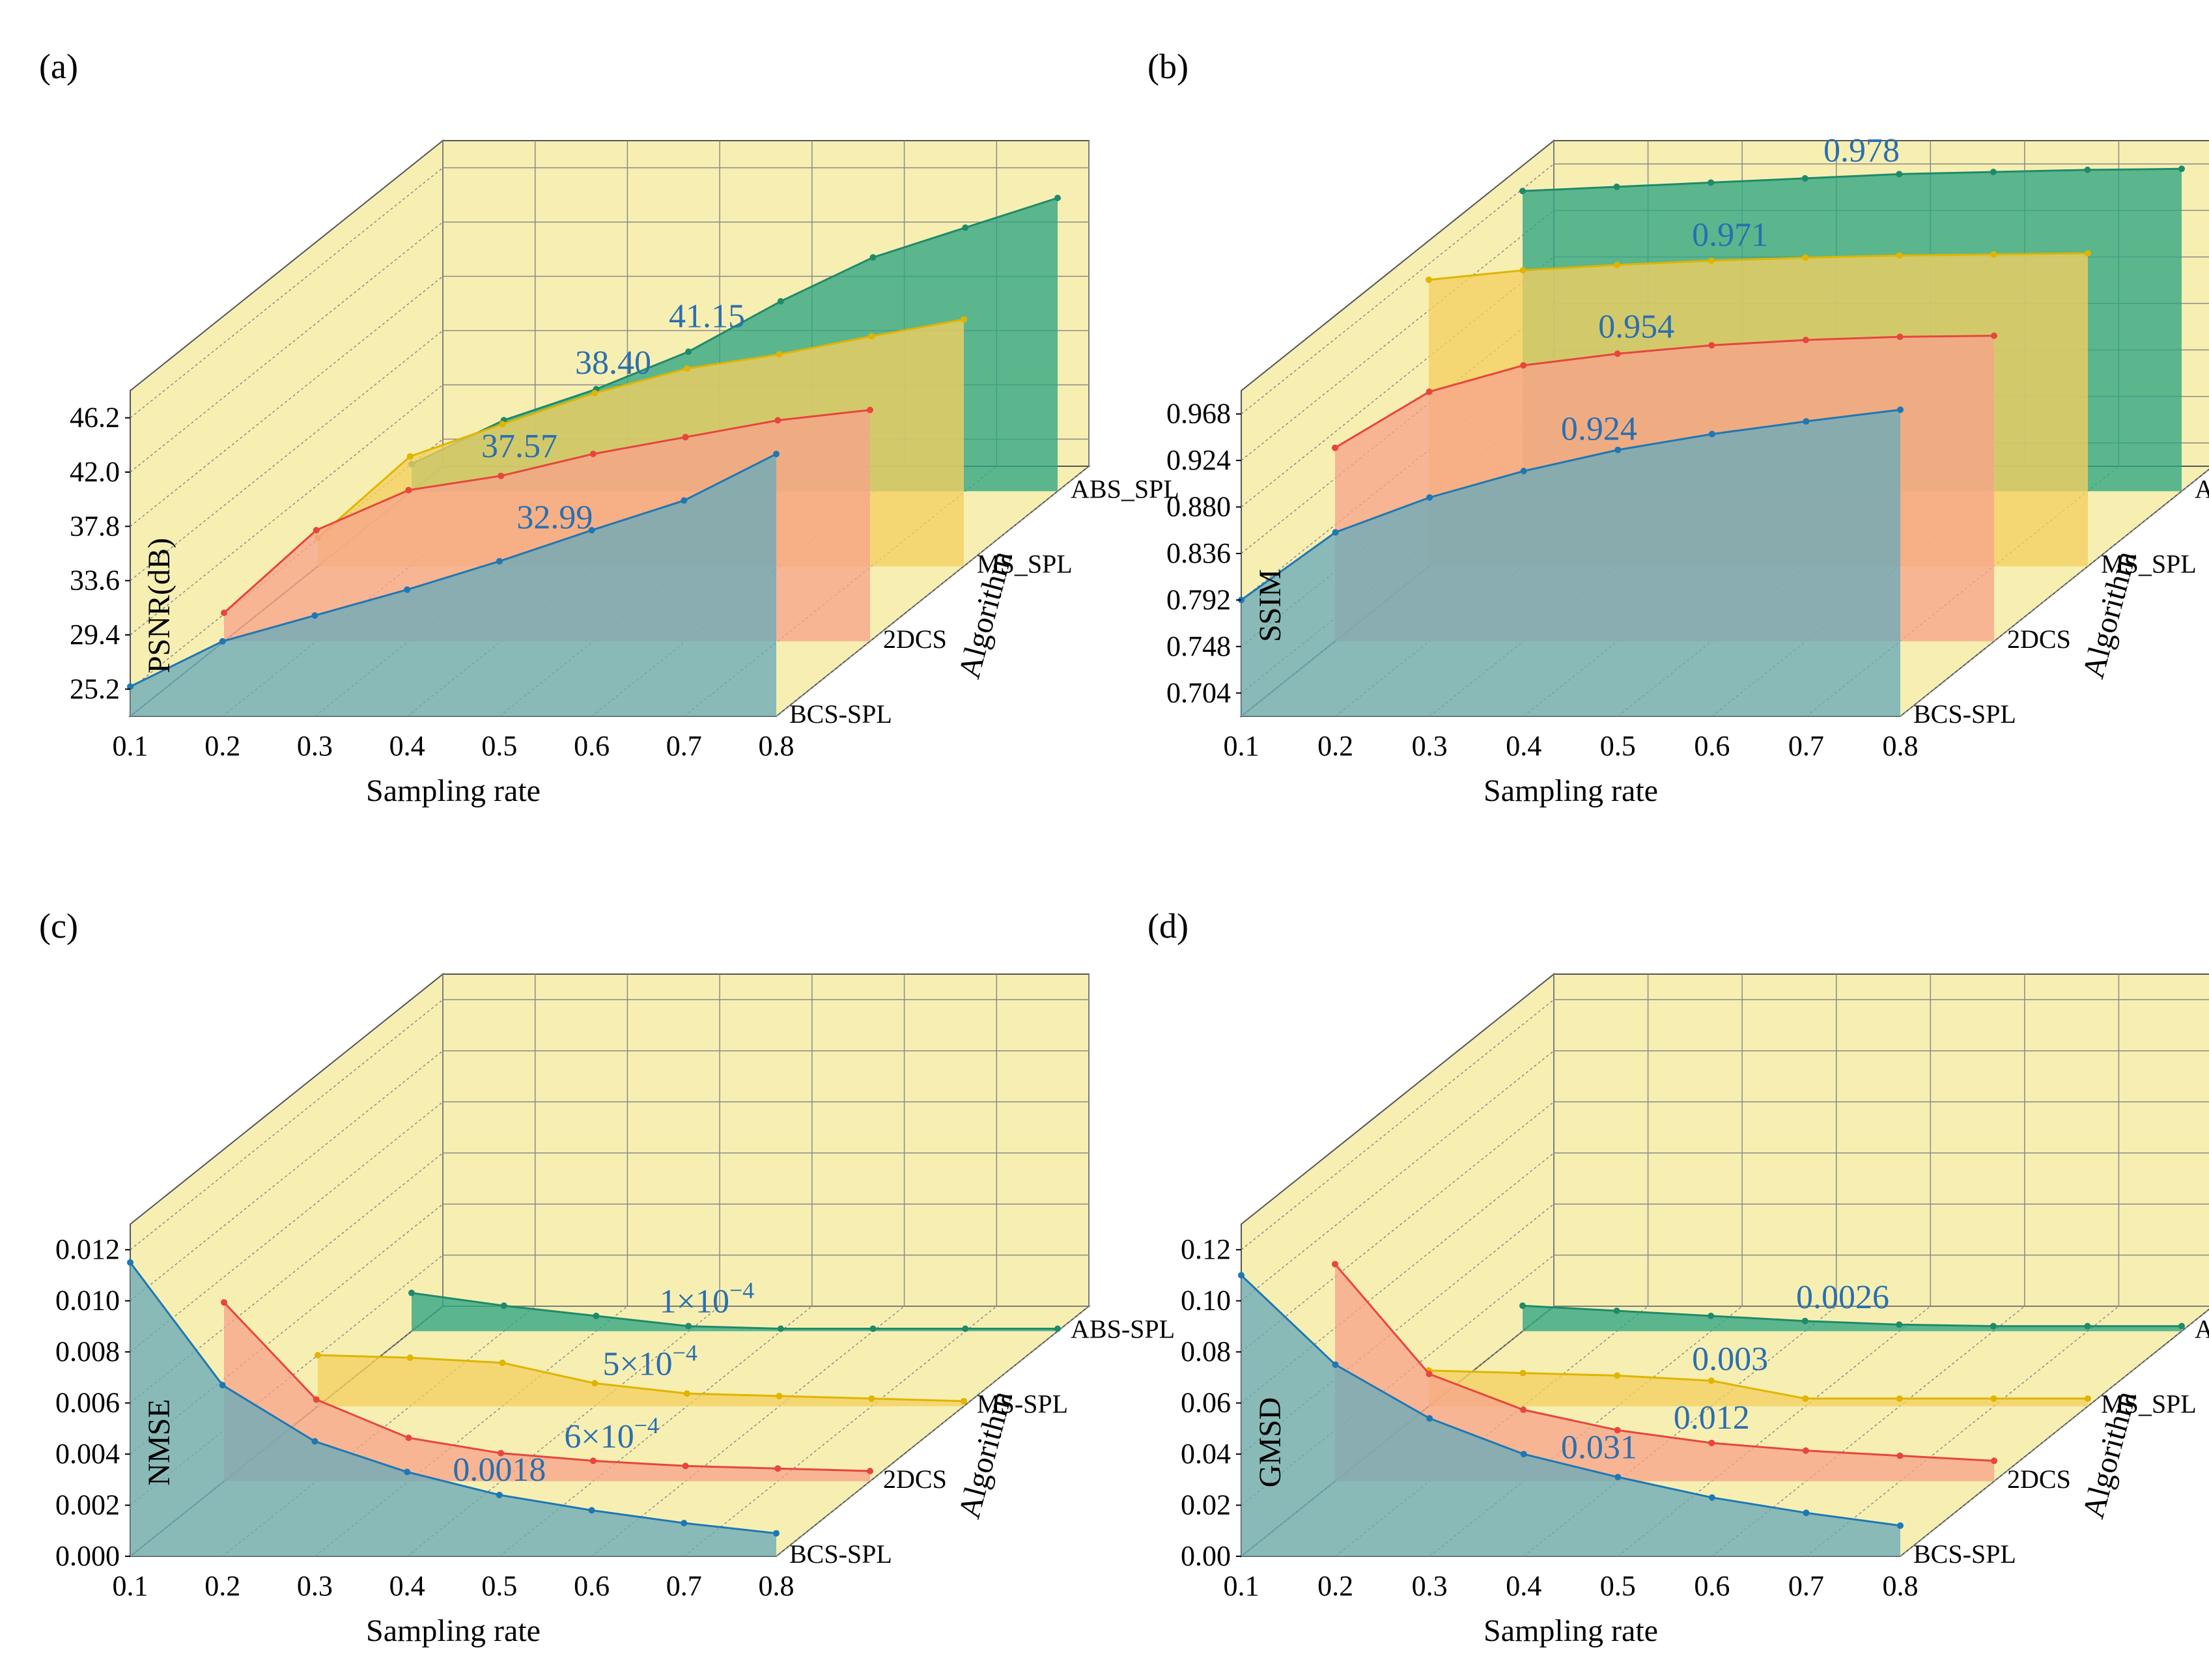  What do you see at coordinates (1636, 328) in the screenshot?
I see `annotation-text: 0.954` at bounding box center [1636, 328].